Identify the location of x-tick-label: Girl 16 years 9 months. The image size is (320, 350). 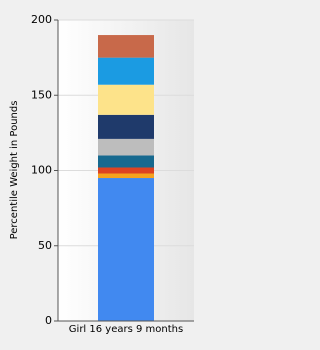
(126, 329).